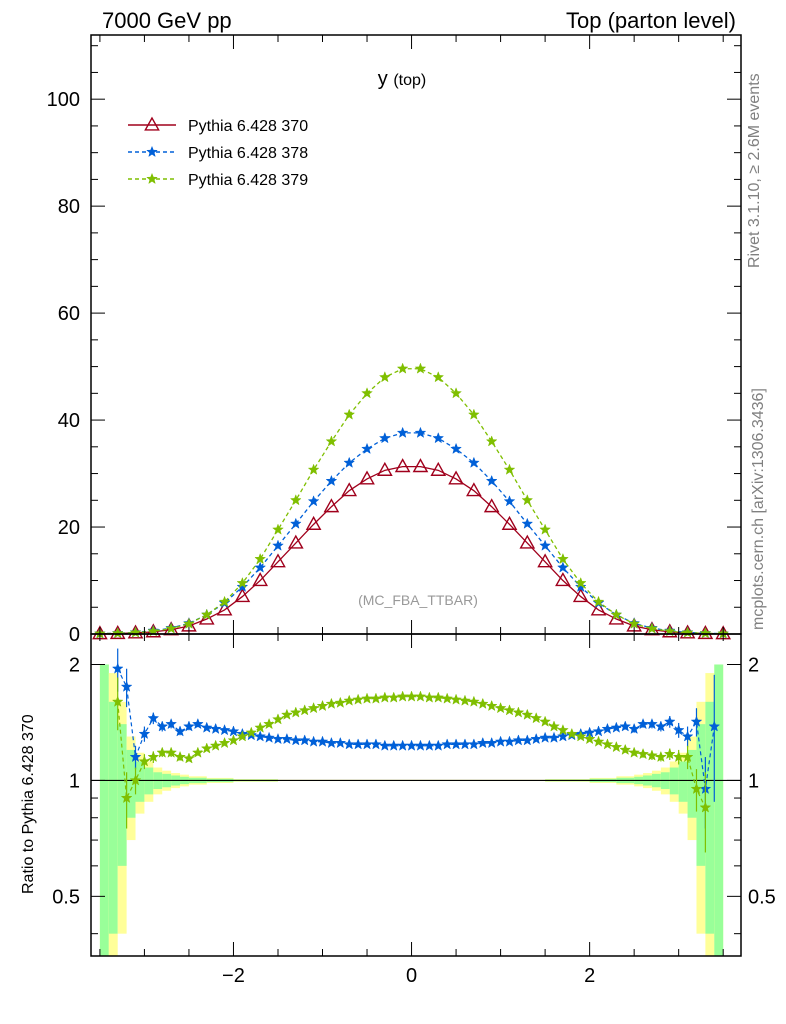 This screenshot has height=1024, width=786. What do you see at coordinates (589, 976) in the screenshot?
I see `x-tick-label: 2` at bounding box center [589, 976].